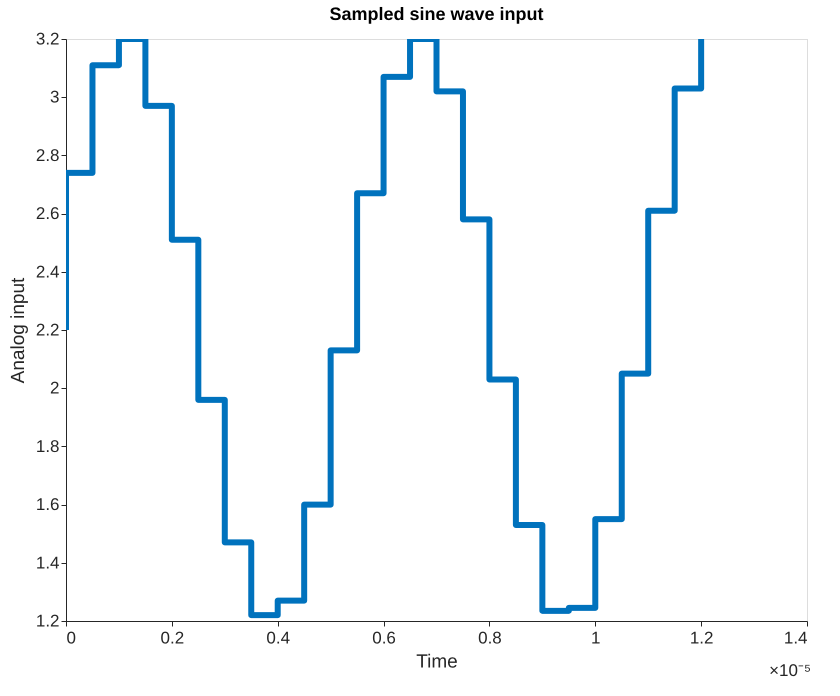 This screenshot has width=840, height=696. What do you see at coordinates (48, 214) in the screenshot?
I see `y-tick-label: 2.6` at bounding box center [48, 214].